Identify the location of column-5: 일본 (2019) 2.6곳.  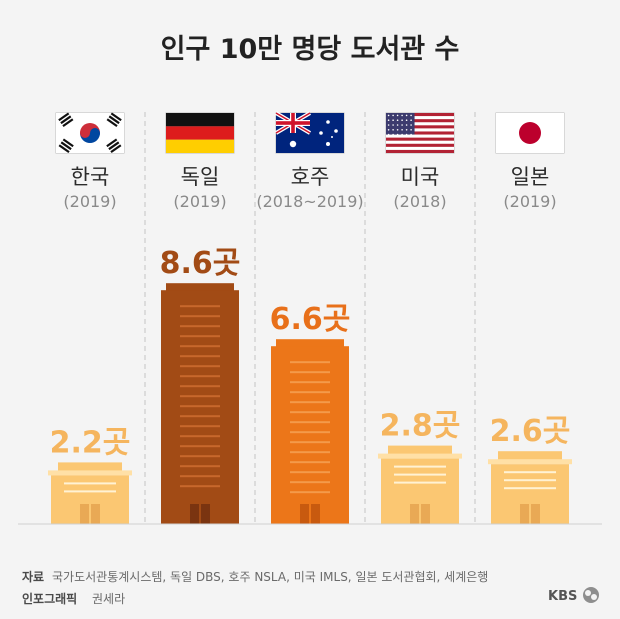
(530, 318).